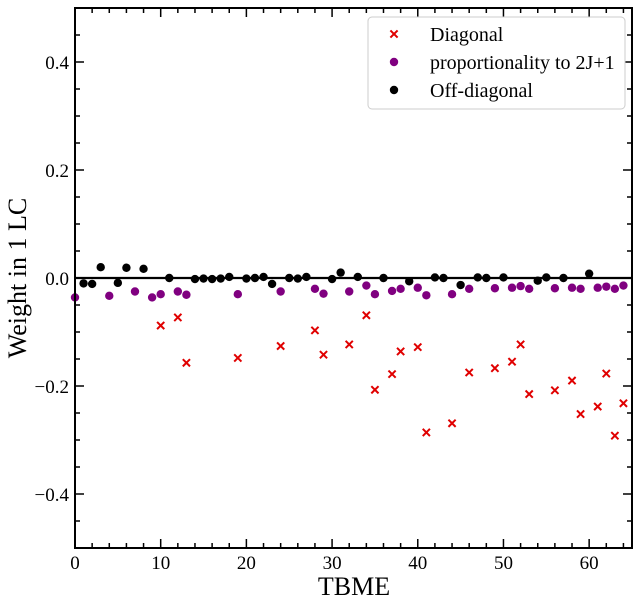 This screenshot has height=607, width=640. Describe the element at coordinates (52, 387) in the screenshot. I see `y-tick-label: −0.2` at that location.